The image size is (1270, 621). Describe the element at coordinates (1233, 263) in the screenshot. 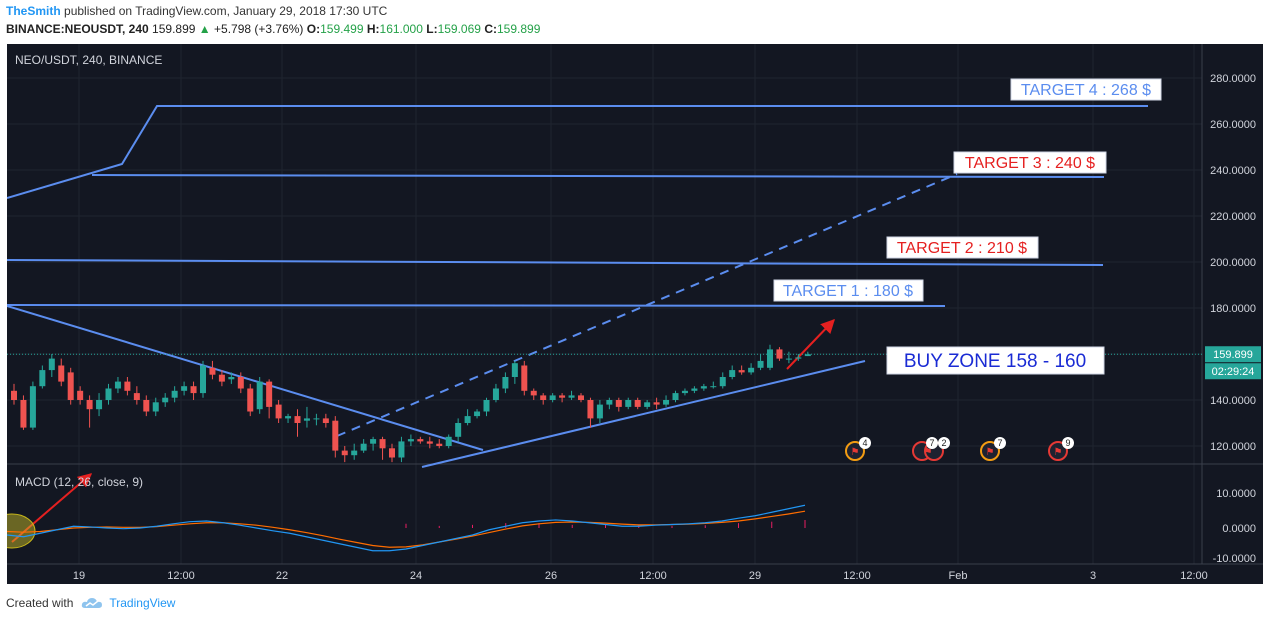

I see `price-tick-label: 200.0000` at that location.